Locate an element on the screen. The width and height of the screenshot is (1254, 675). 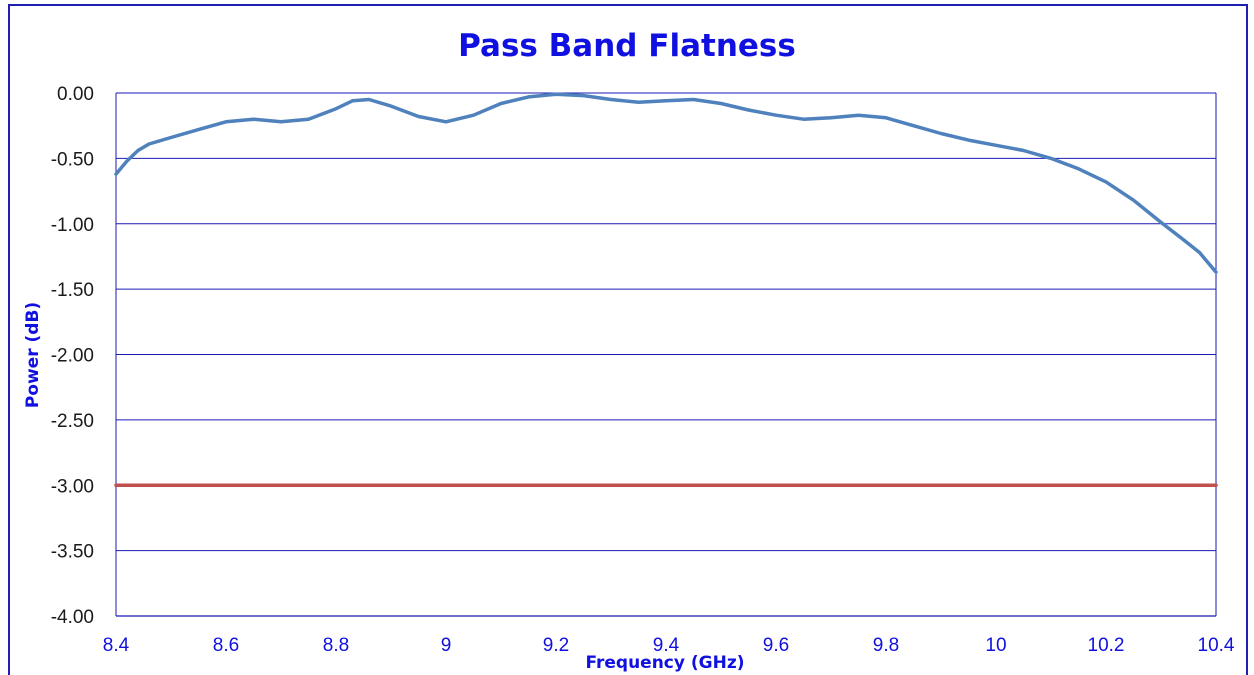
x-tick-label: 10 is located at coordinates (995, 645).